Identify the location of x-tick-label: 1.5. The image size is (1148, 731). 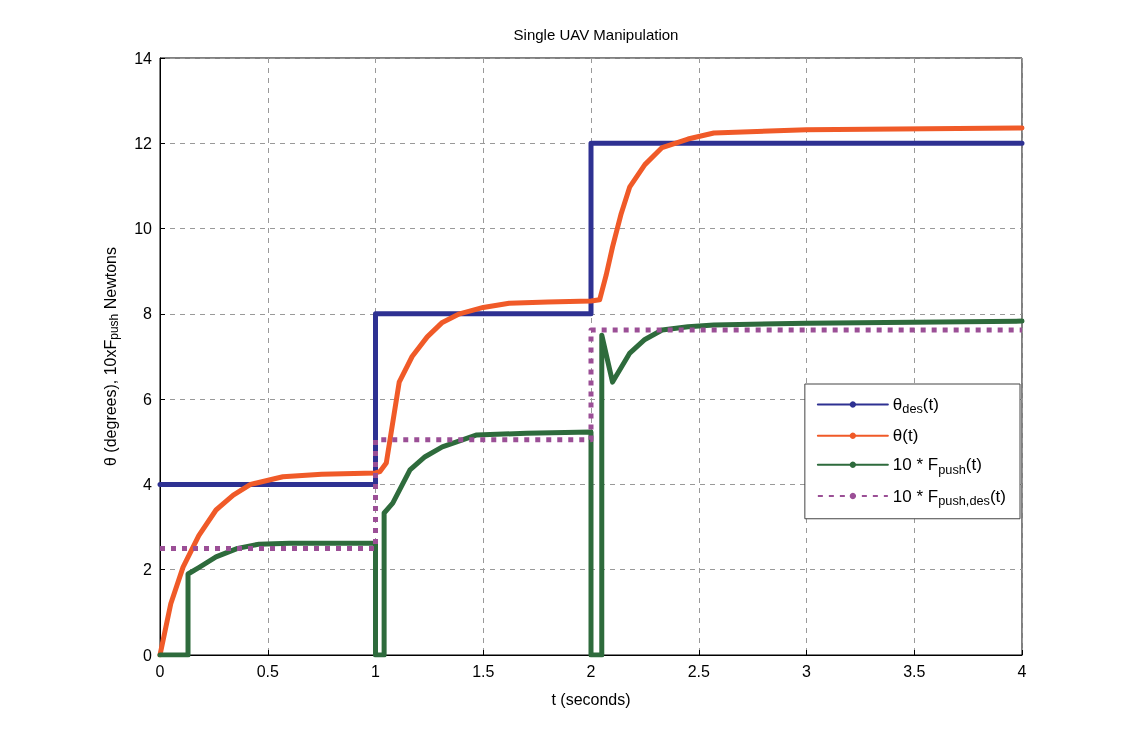
(483, 671).